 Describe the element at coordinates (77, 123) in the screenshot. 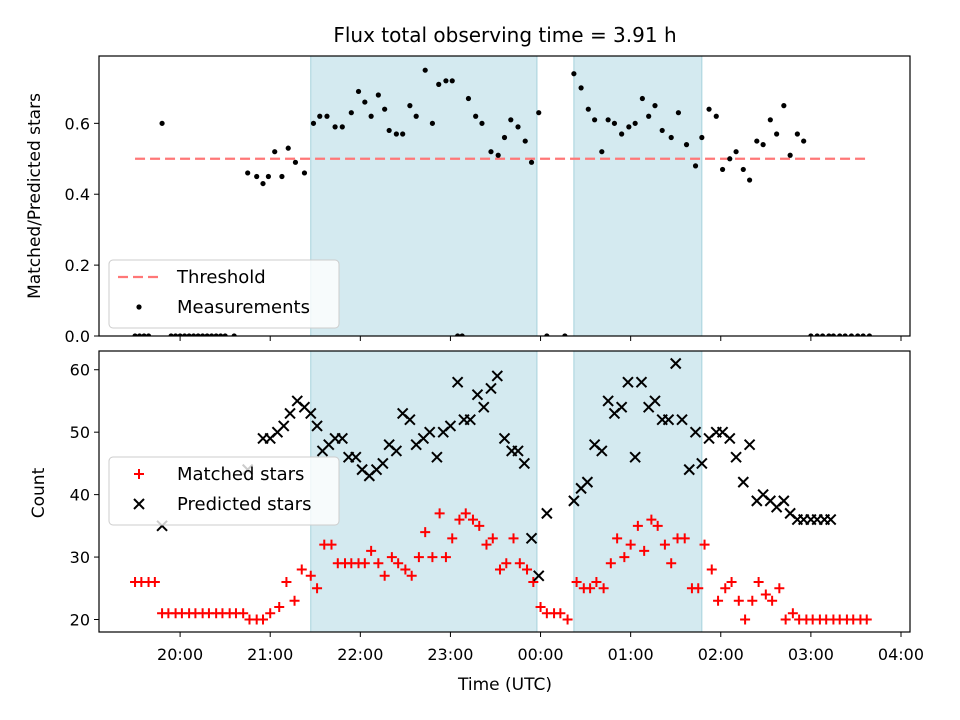

I see `y-tick-label: 0.6` at that location.